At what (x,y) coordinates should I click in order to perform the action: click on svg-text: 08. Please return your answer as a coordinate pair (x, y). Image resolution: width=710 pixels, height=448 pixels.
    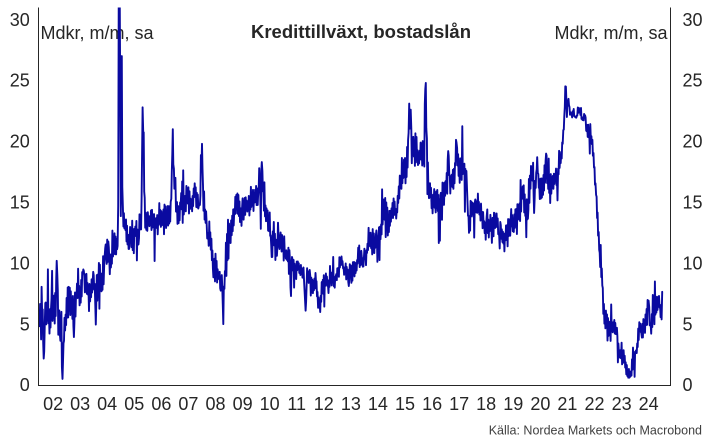
    Looking at the image, I should click on (215, 404).